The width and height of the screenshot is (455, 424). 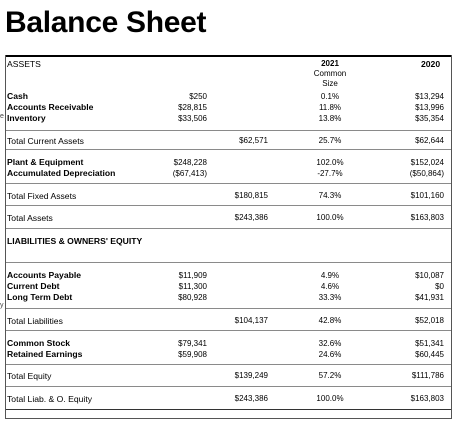 I want to click on retained-earnings-value: $59,908, so click(x=192, y=354).